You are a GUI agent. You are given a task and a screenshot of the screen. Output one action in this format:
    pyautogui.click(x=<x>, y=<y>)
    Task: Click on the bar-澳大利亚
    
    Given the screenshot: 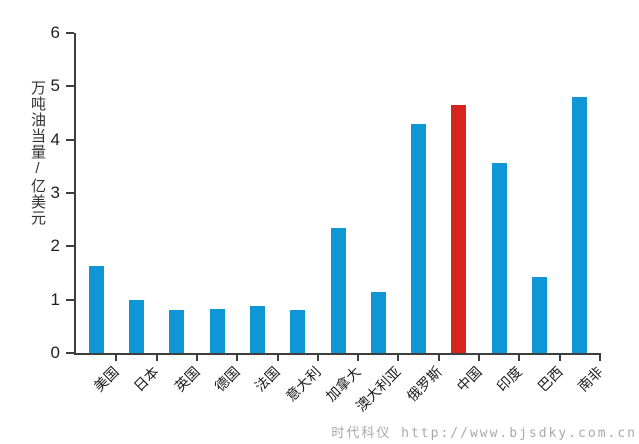 What is the action you would take?
    pyautogui.click(x=378, y=322)
    